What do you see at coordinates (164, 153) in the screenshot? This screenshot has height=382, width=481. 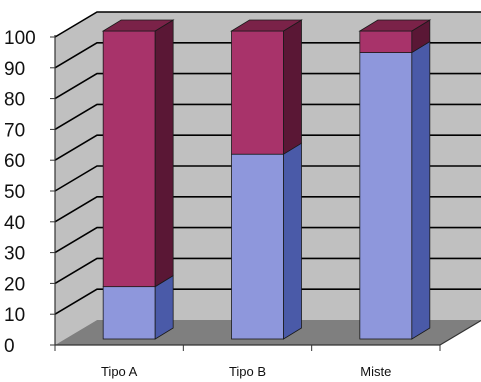 I see `bar-0-series-1-side` at bounding box center [164, 153].